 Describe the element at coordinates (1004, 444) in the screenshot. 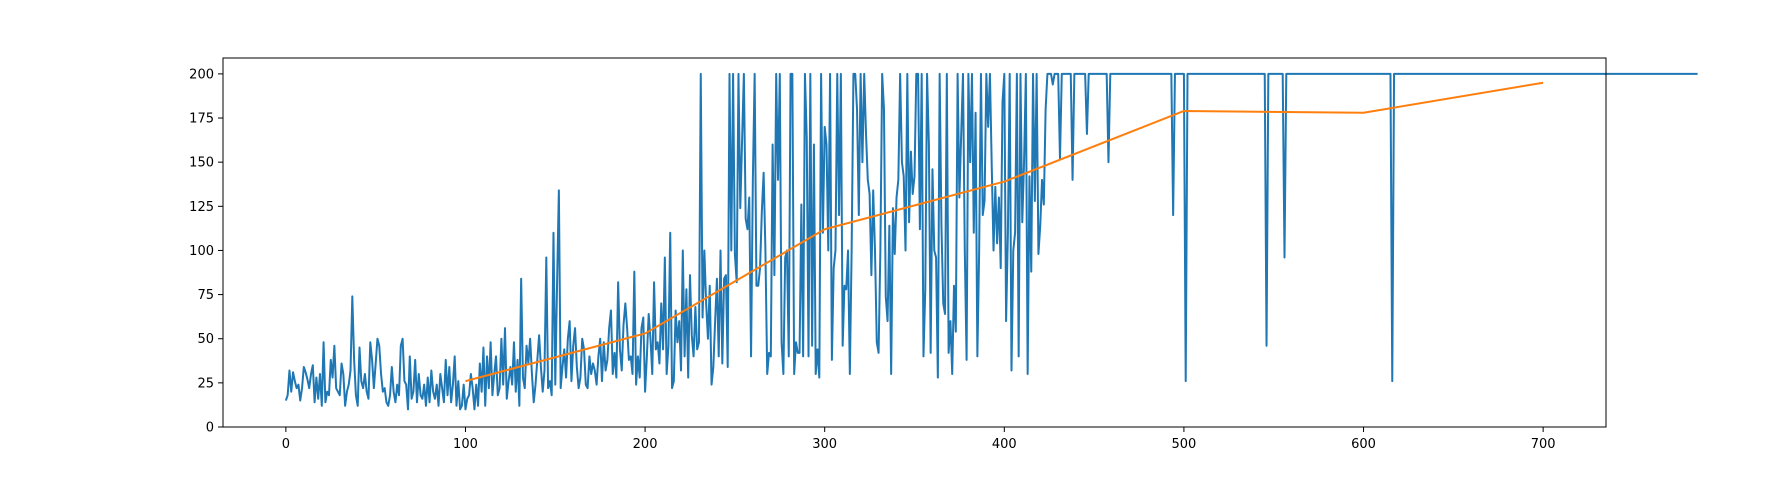

I see `x-tick-label: 400` at that location.